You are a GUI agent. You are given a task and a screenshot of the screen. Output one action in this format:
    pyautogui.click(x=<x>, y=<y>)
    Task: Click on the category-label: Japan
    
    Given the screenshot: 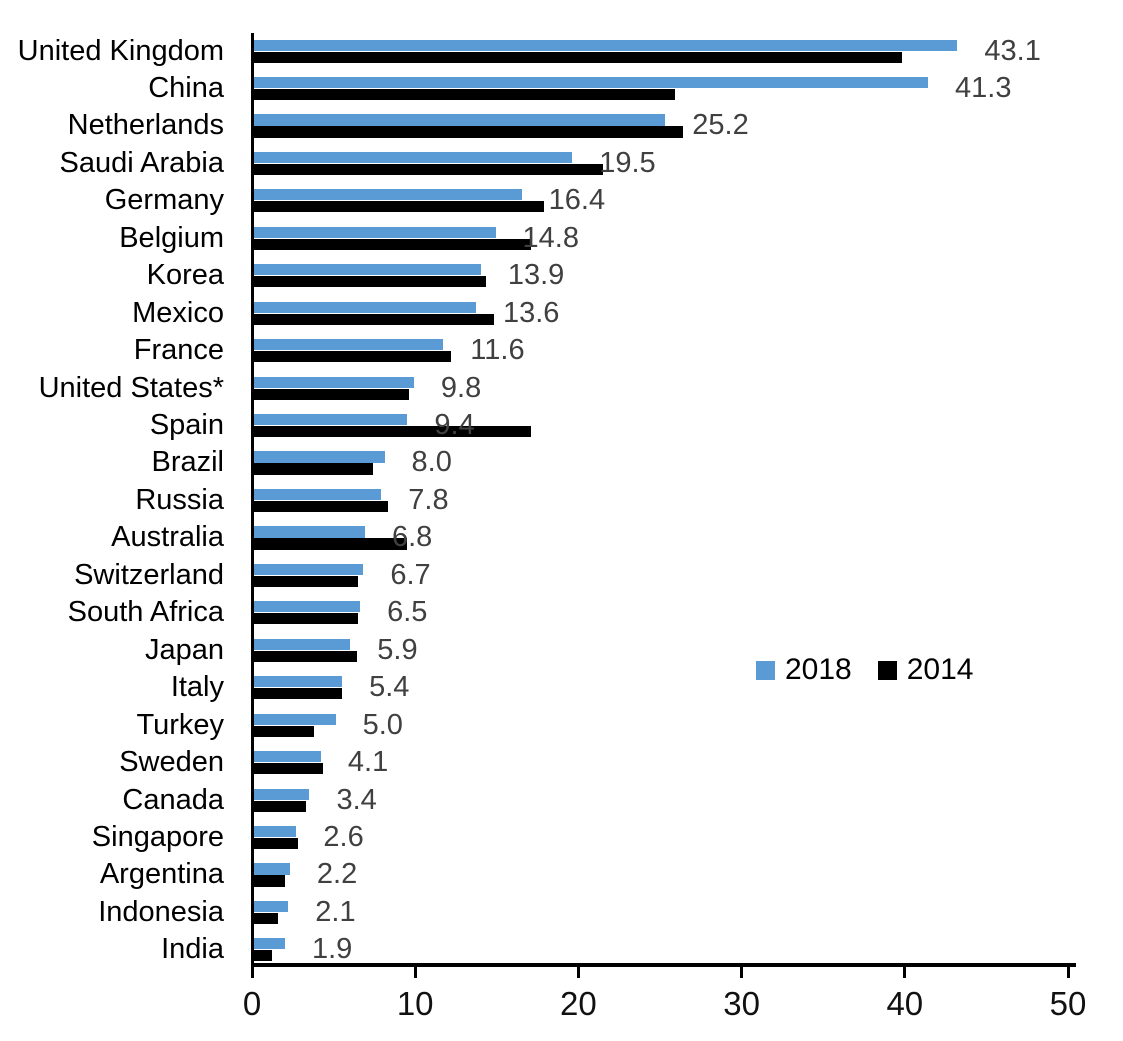 What is the action you would take?
    pyautogui.click(x=184, y=649)
    